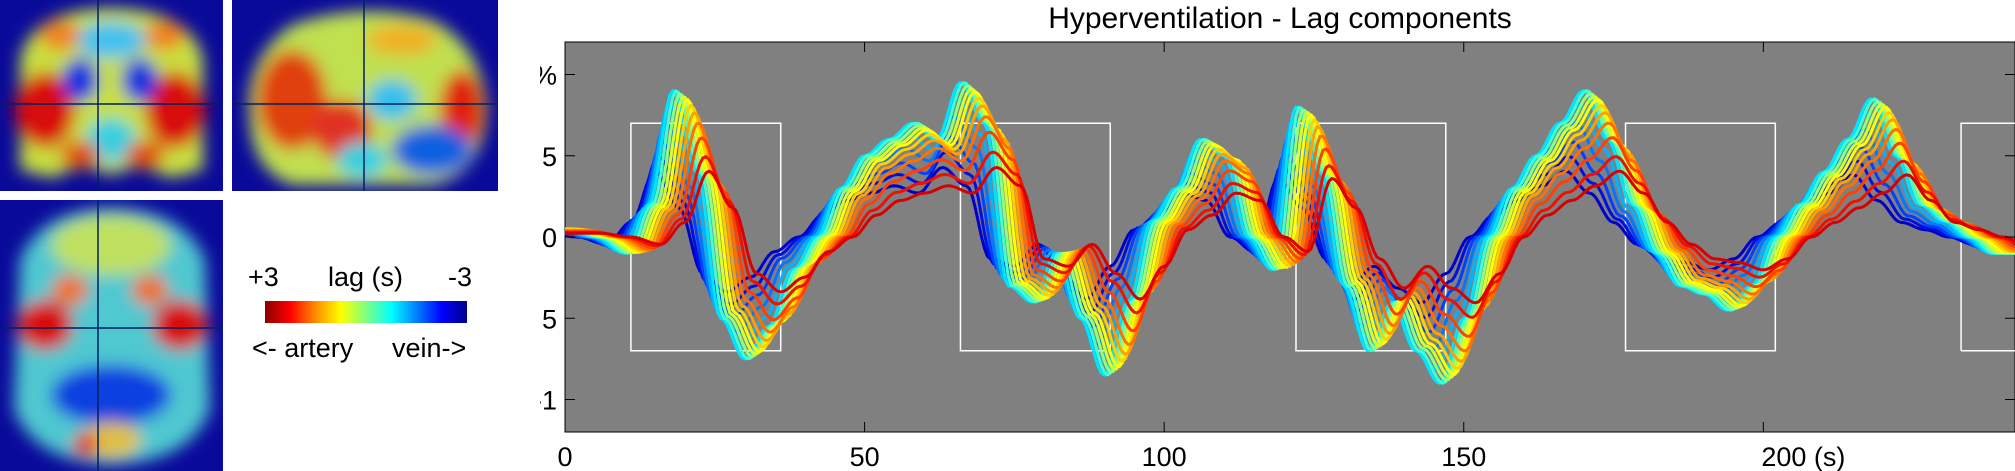 The height and width of the screenshot is (471, 2015). Describe the element at coordinates (564, 456) in the screenshot. I see `x-tick-label: 0` at that location.